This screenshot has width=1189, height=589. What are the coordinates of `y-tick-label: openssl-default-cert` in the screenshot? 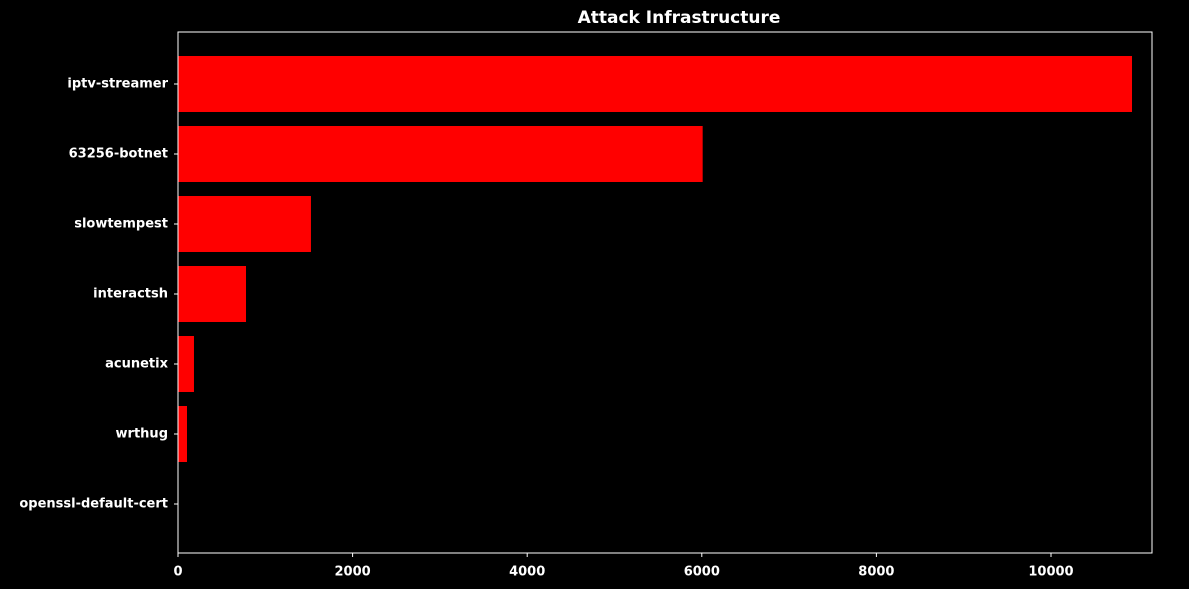 It's located at (93, 504).